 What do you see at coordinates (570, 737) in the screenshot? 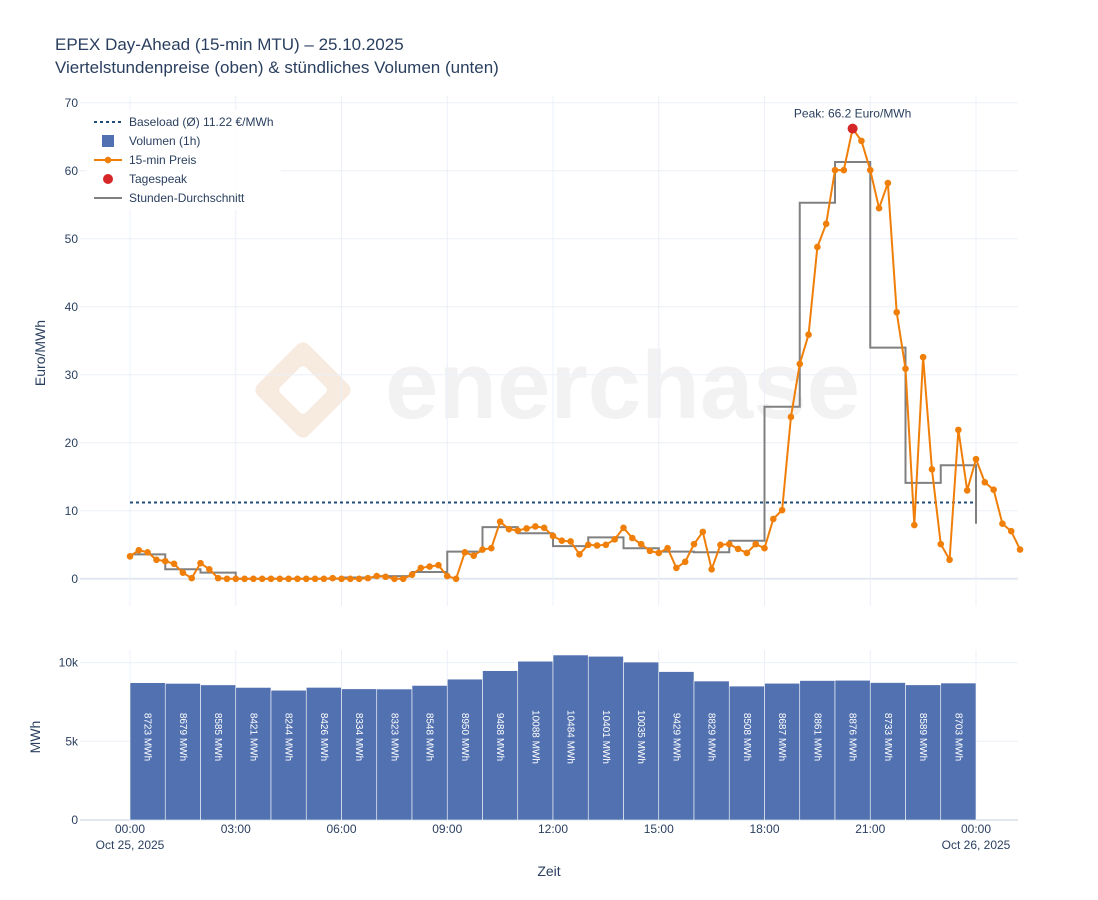
I see `volume-bar-label: 10484 MWh` at bounding box center [570, 737].